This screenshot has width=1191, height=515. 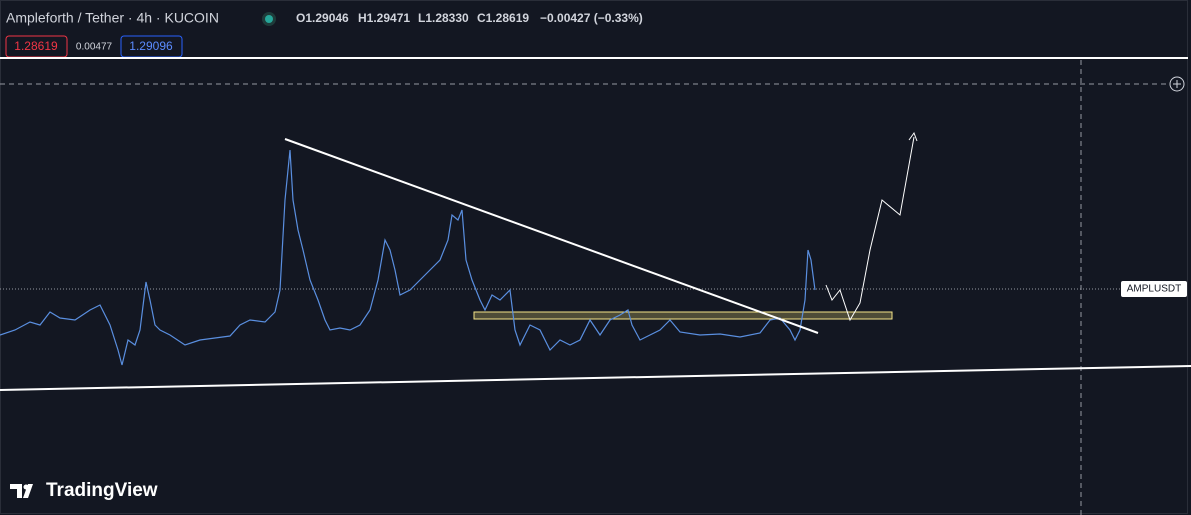 What do you see at coordinates (503, 18) in the screenshot?
I see `ohlc-close: C1.28619` at bounding box center [503, 18].